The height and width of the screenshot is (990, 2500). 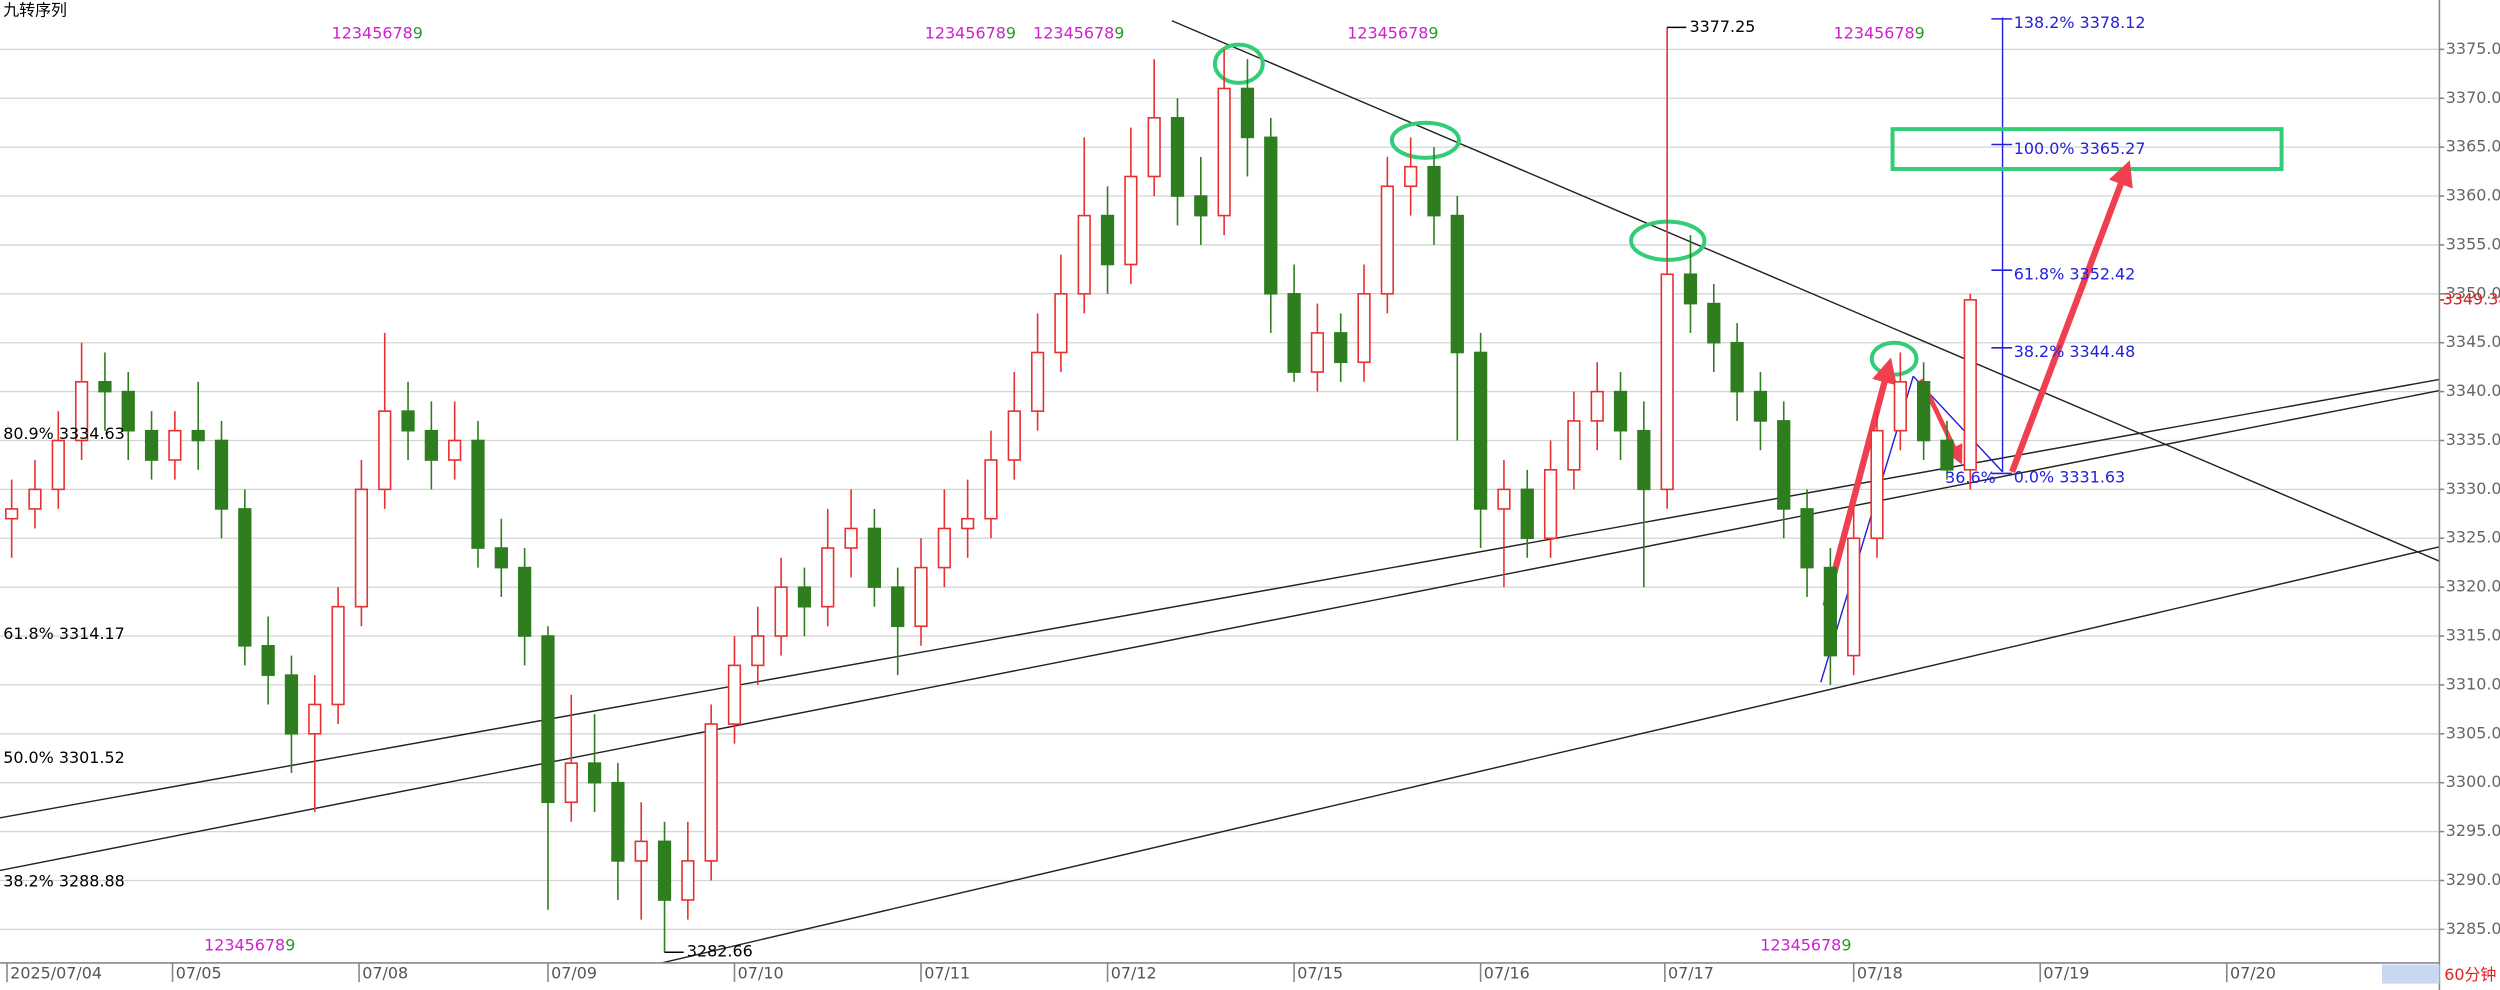 What do you see at coordinates (2473, 830) in the screenshot?
I see `y-tick-label: 3295.00` at bounding box center [2473, 830].